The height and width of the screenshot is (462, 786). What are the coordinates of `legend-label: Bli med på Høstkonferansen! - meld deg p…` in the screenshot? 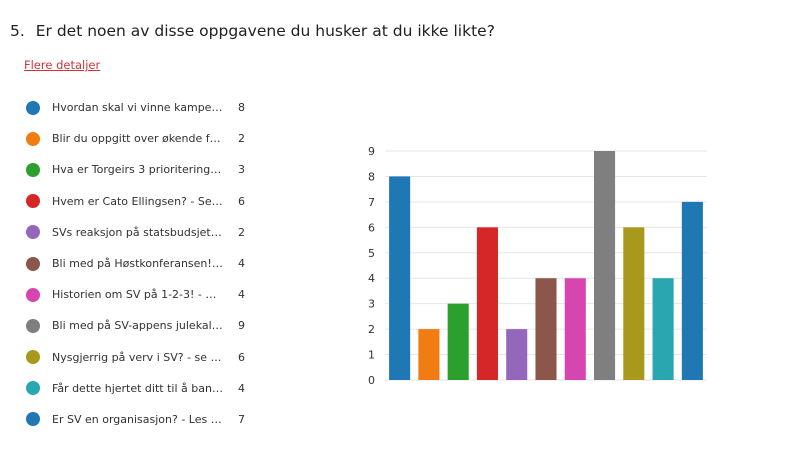 It's located at (138, 264).